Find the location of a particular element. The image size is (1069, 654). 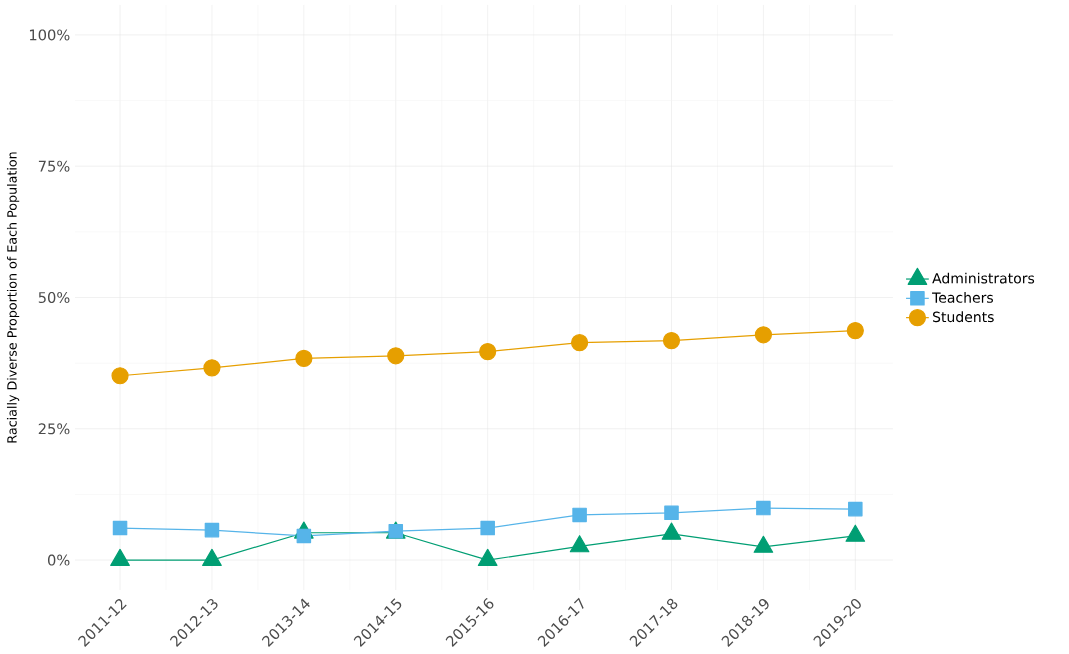

y-axis-title: Racially Diverse Proportion of Each Population is located at coordinates (13, 297).